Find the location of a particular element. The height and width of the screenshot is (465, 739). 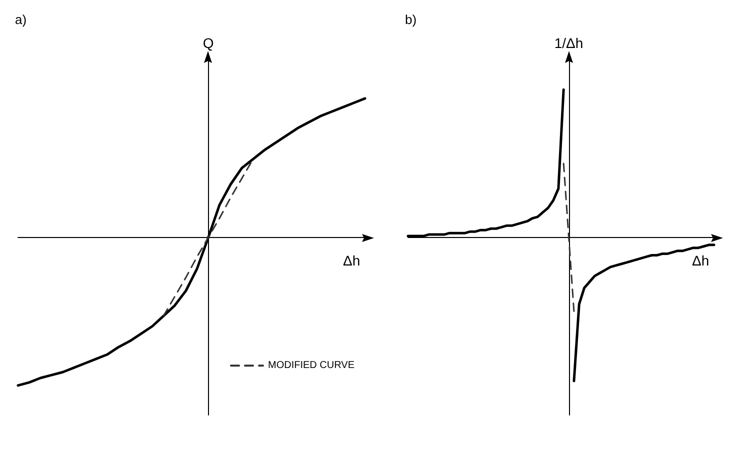

y-axis-title: Q is located at coordinates (208, 43).